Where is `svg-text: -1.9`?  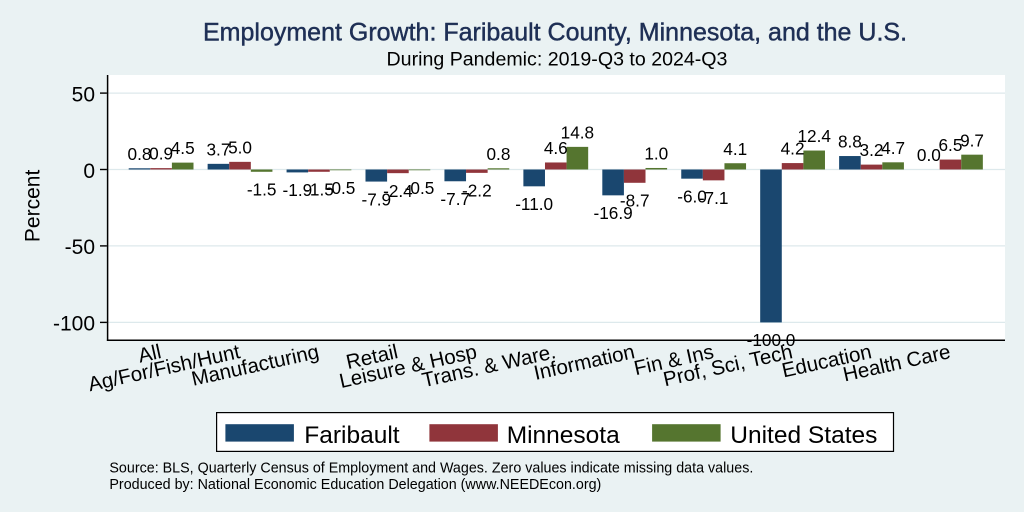
svg-text: -1.9 is located at coordinates (298, 190).